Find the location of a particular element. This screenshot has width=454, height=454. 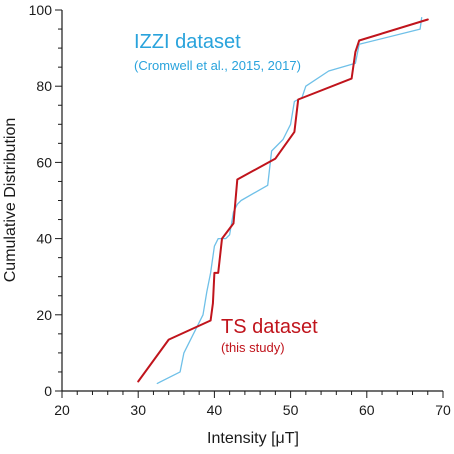

x-tick-label: 70 is located at coordinates (443, 410).